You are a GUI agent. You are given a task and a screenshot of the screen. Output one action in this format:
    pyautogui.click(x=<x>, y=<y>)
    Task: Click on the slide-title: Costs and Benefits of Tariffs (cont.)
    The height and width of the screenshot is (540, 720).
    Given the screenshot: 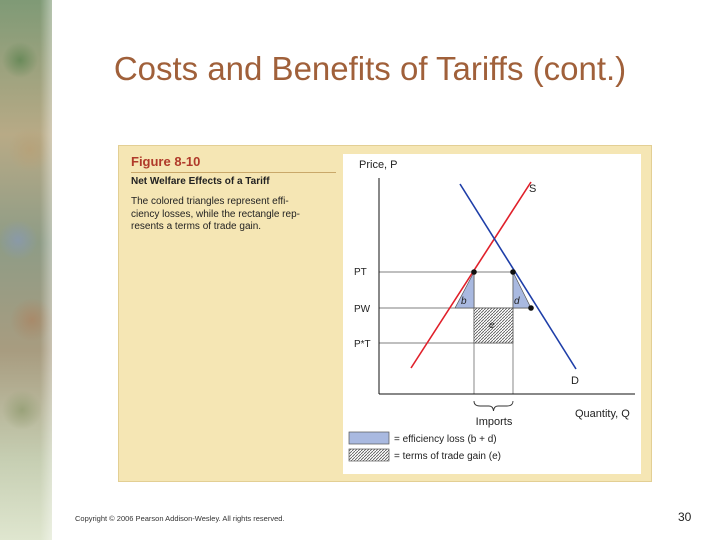 What is the action you would take?
    pyautogui.click(x=370, y=68)
    